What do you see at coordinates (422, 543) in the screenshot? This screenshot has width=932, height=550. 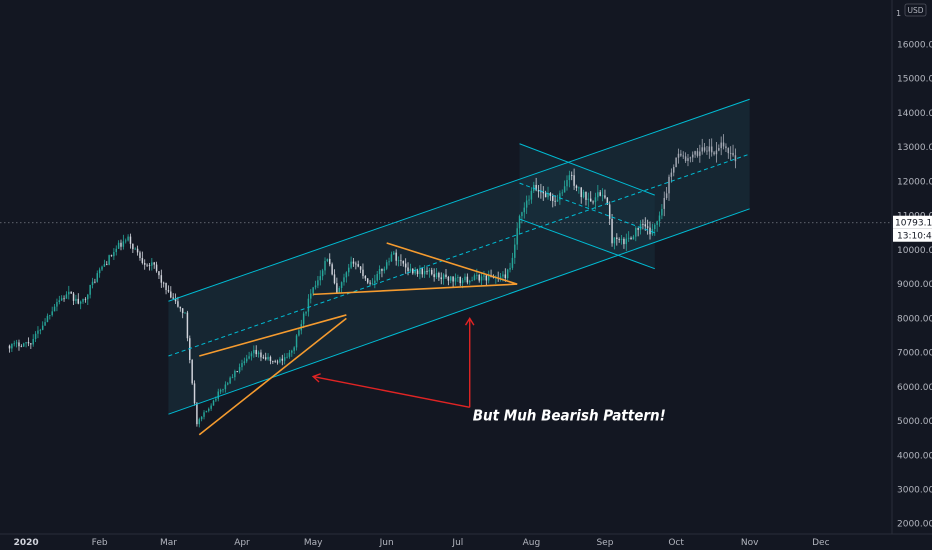 I see `time-axis: 2020 Feb Mar Apr May Jun Jul Aug Sep Oct Nov Dec` at bounding box center [422, 543].